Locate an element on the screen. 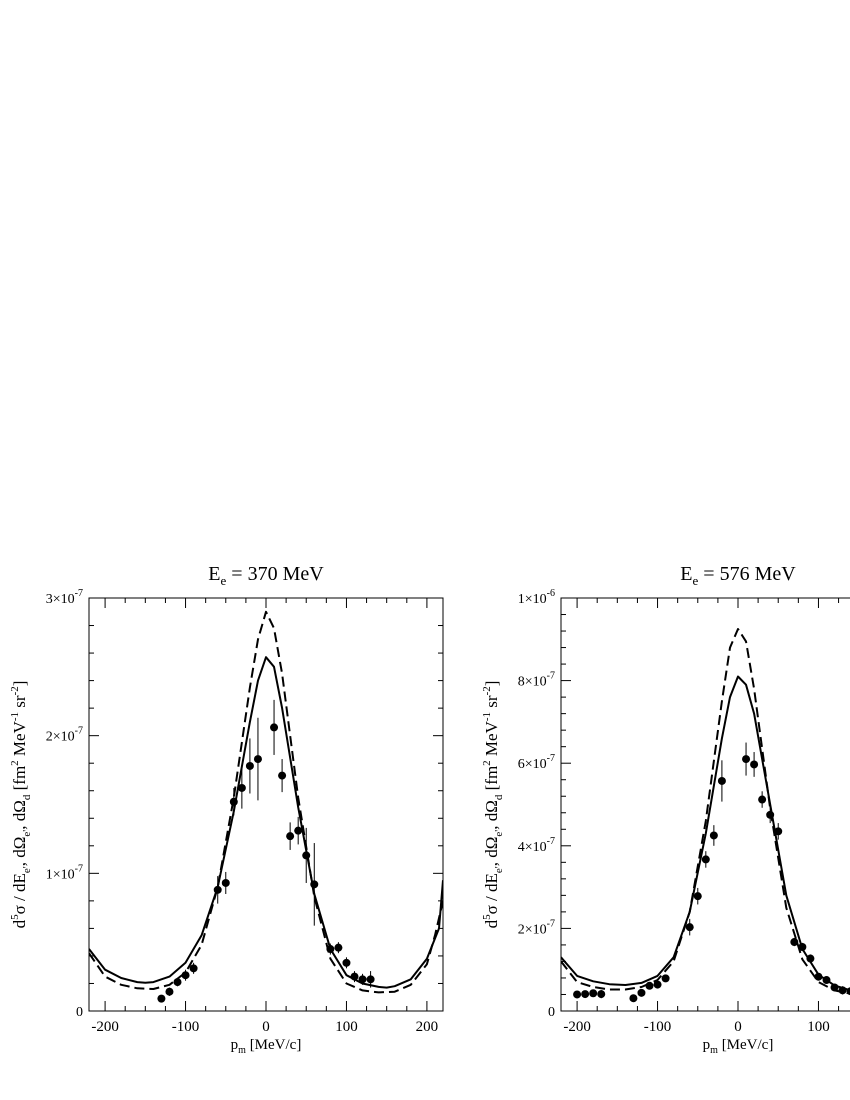 This screenshot has height=1100, width=850. y-tick-label: 8×10⁻⁷ is located at coordinates (536, 680).